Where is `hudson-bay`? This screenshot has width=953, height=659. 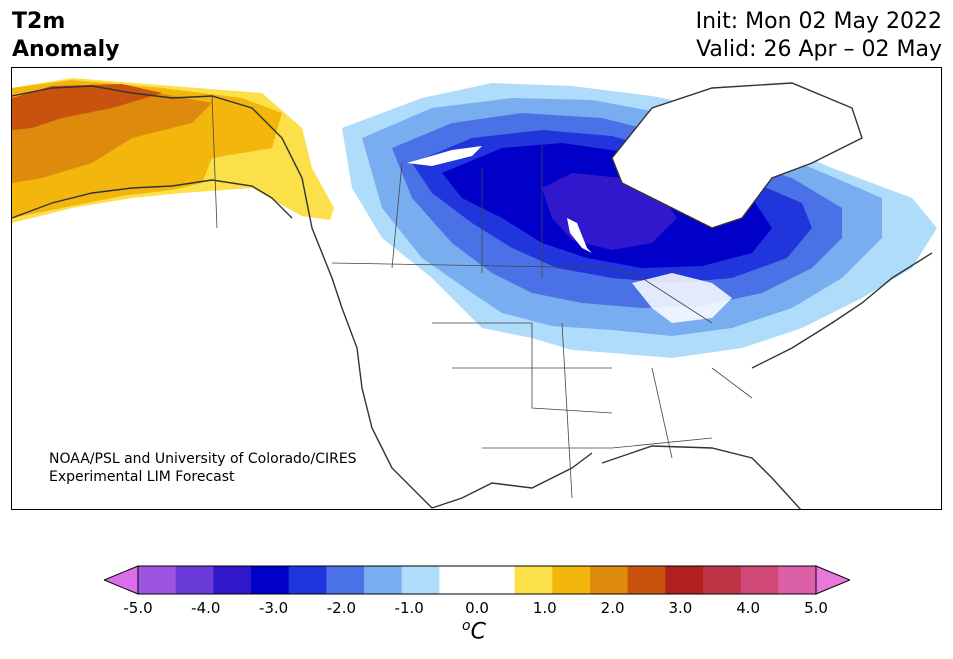
hudson-bay is located at coordinates (737, 155).